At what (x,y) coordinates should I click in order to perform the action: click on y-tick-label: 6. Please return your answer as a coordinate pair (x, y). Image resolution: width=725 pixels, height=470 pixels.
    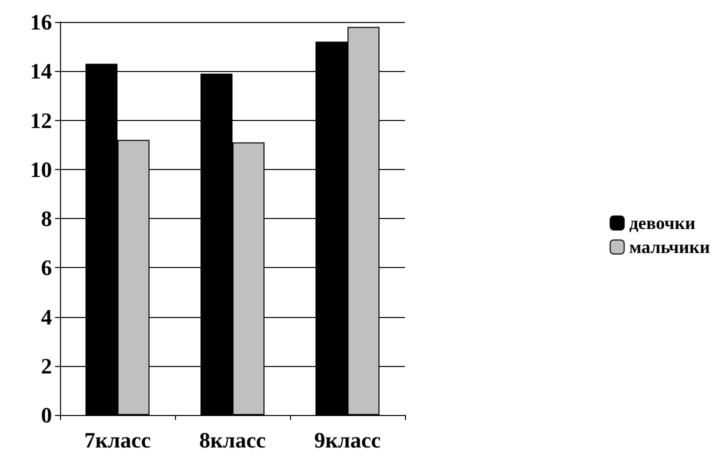
    Looking at the image, I should click on (46, 267).